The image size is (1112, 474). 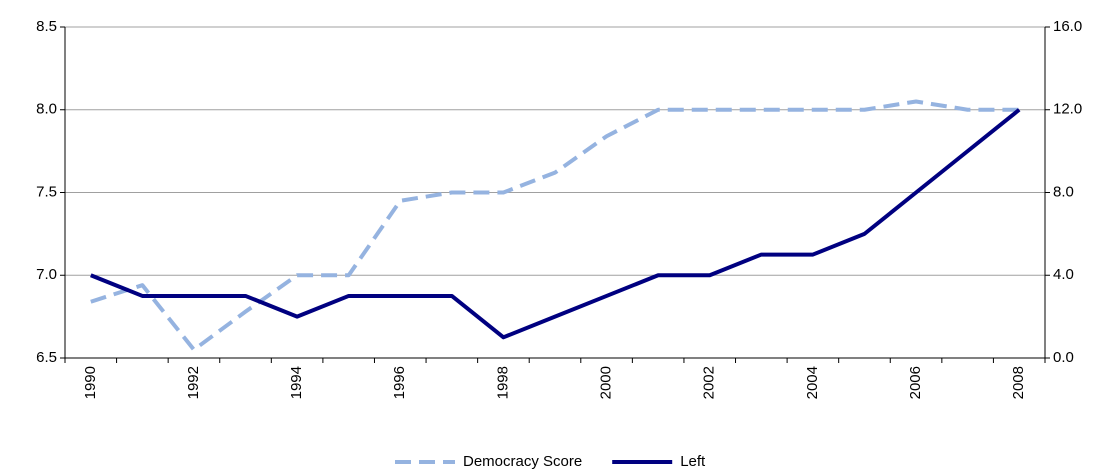 I want to click on legend-label: Democracy Score, so click(x=522, y=461).